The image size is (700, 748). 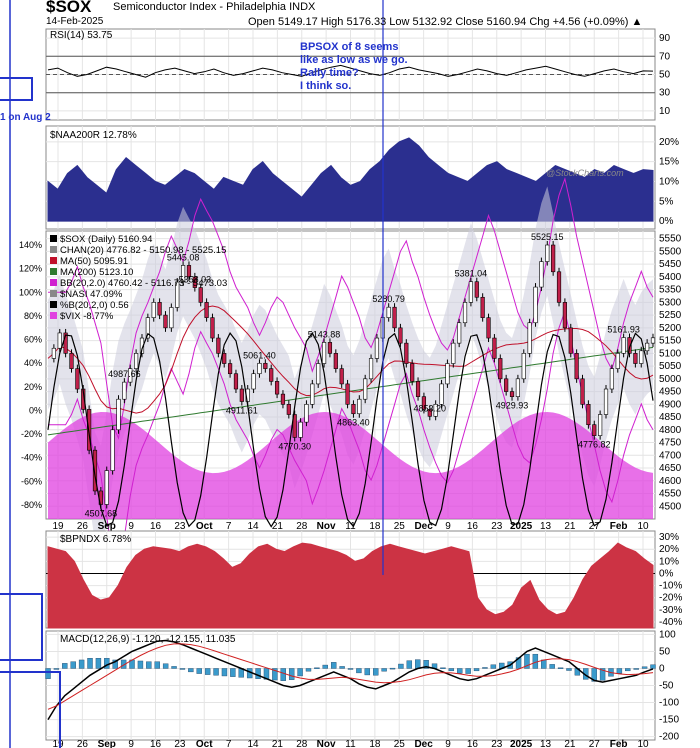 What do you see at coordinates (388, 299) in the screenshot?
I see `price-label: 5280.79` at bounding box center [388, 299].